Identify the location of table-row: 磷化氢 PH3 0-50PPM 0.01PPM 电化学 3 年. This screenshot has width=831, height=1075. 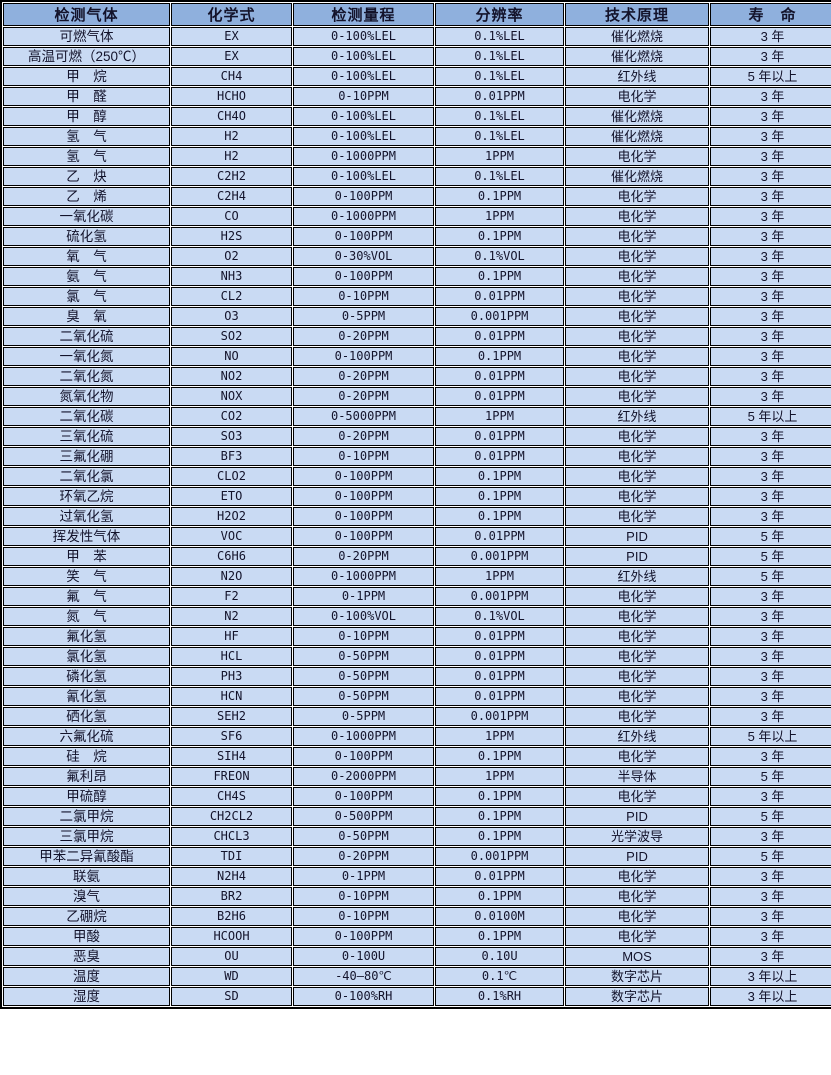
(417, 676).